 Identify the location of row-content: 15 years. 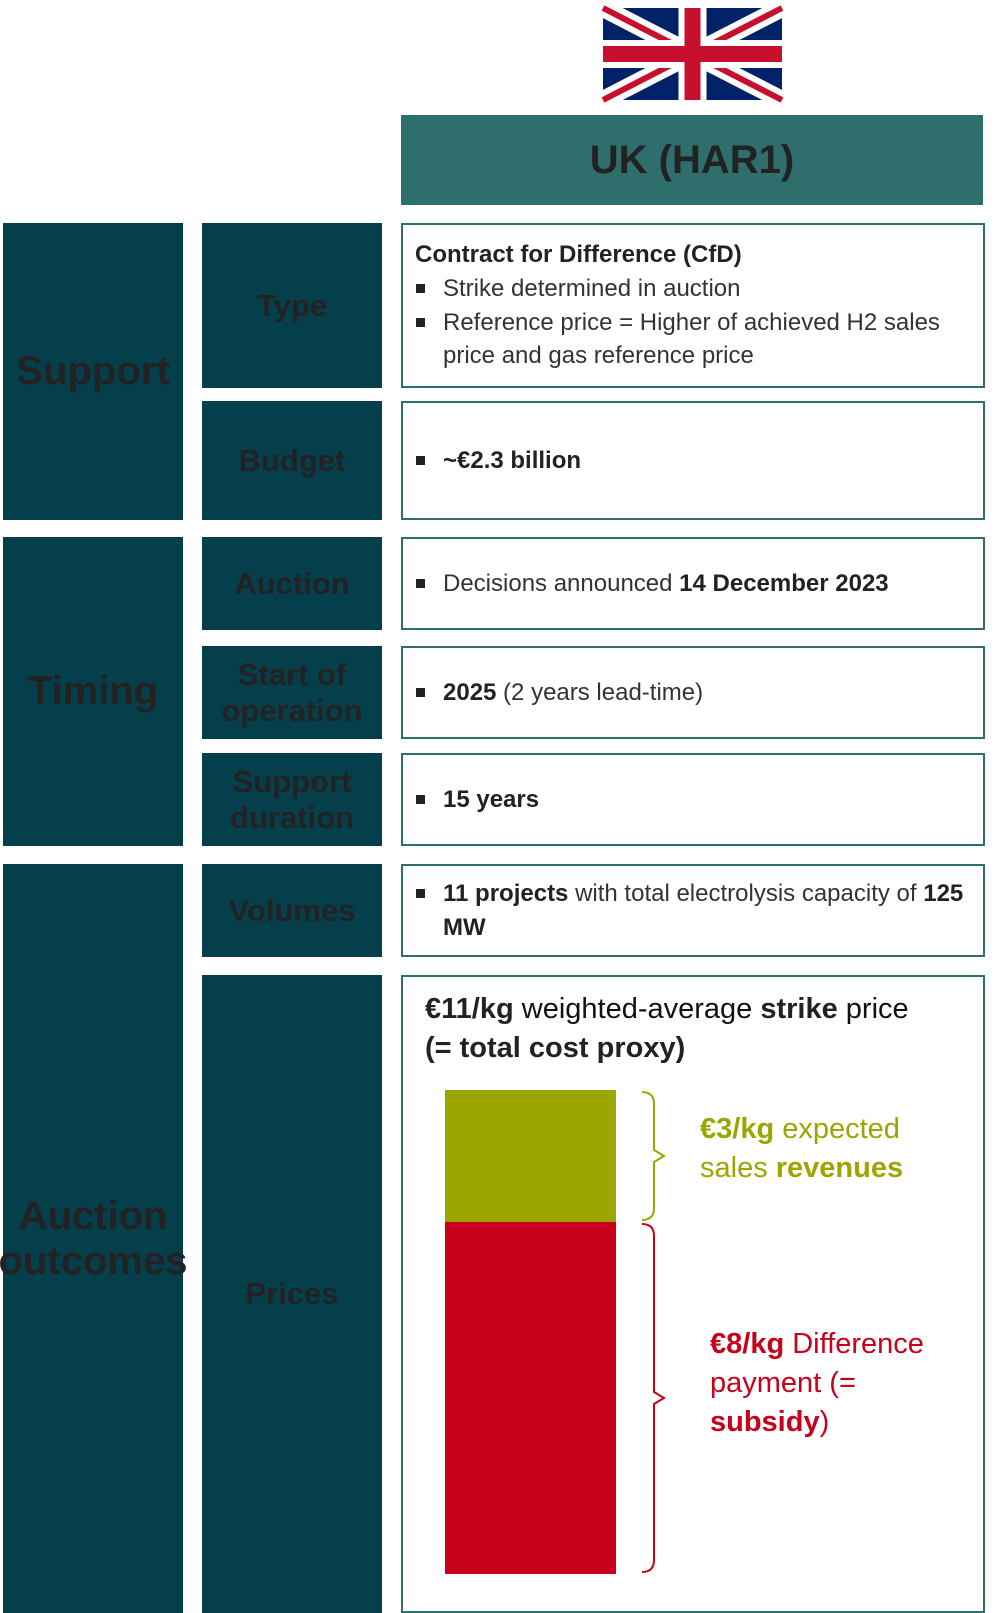
(693, 799).